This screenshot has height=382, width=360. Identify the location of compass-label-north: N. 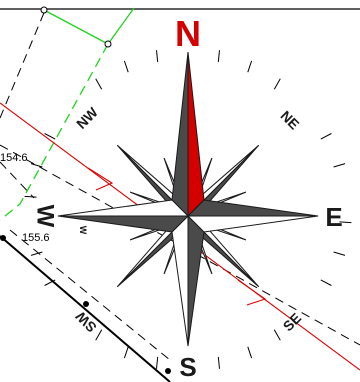
(188, 33).